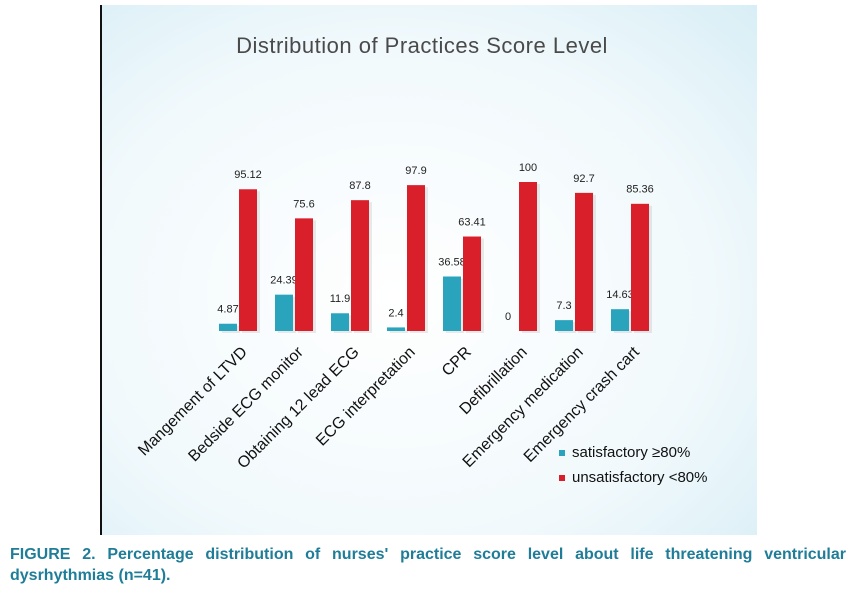 The height and width of the screenshot is (592, 853). I want to click on value-label: 92.7, so click(583, 179).